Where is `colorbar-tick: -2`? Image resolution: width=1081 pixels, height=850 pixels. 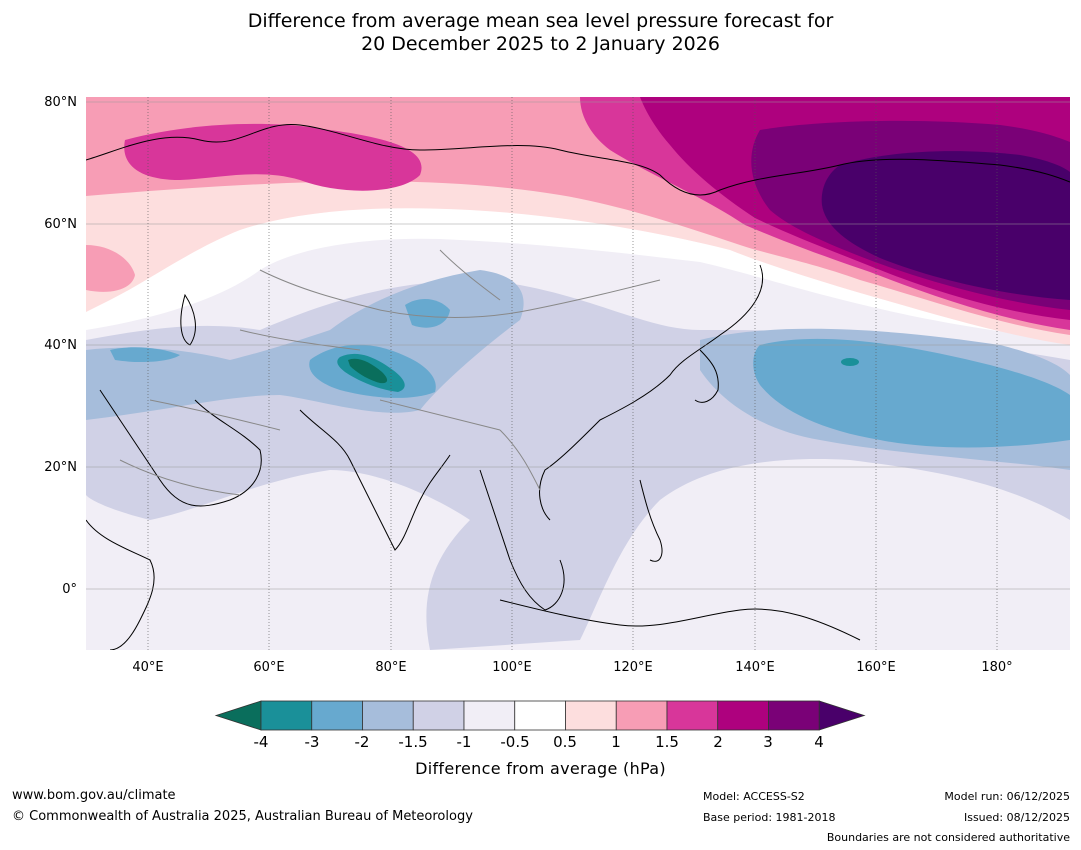 colorbar-tick: -2 is located at coordinates (362, 742).